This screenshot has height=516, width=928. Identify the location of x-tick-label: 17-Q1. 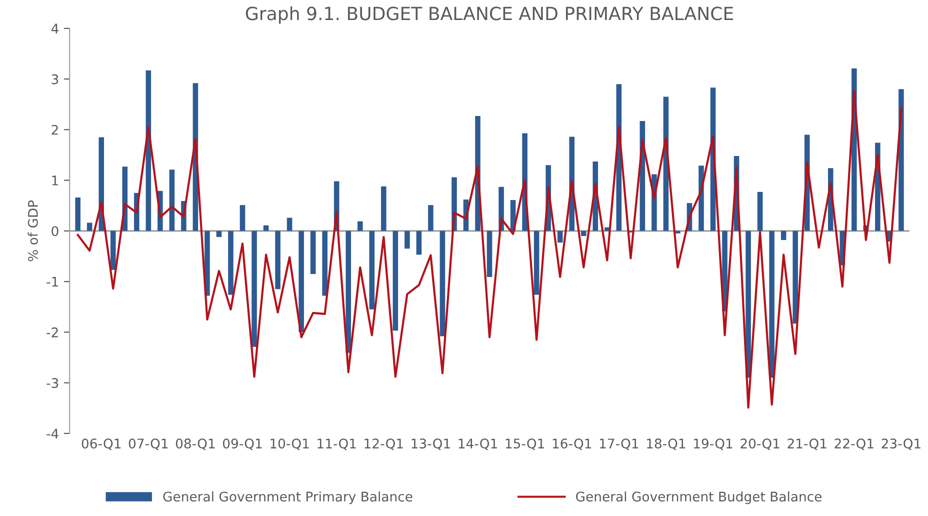
(619, 444).